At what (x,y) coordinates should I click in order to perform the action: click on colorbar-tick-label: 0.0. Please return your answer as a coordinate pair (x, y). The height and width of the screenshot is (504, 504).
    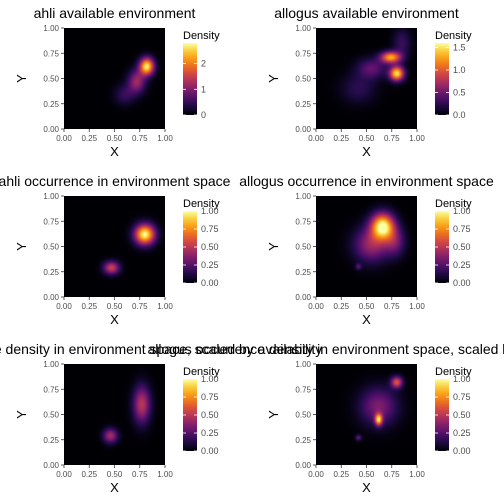
    Looking at the image, I should click on (459, 115).